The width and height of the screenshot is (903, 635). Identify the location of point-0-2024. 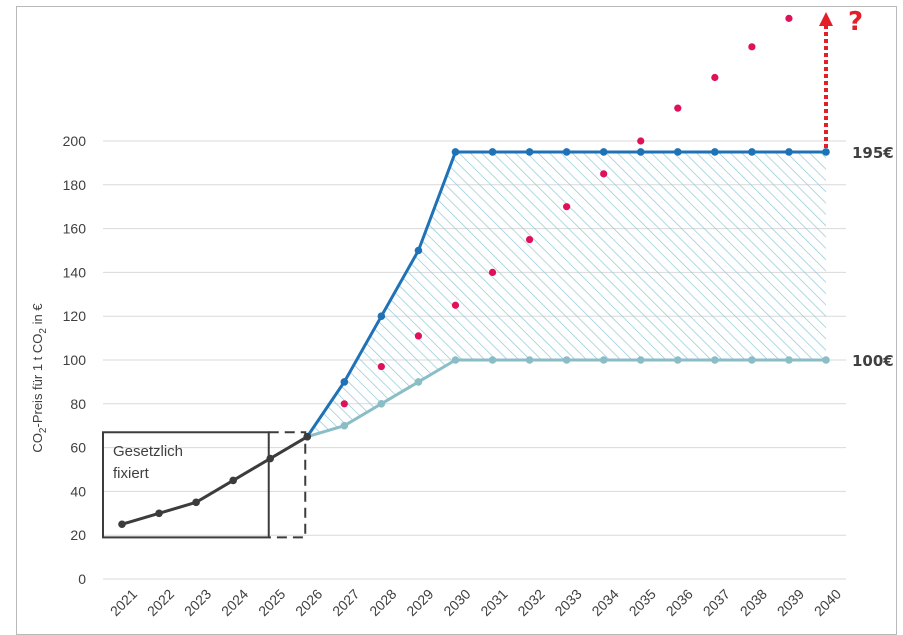
(233, 480).